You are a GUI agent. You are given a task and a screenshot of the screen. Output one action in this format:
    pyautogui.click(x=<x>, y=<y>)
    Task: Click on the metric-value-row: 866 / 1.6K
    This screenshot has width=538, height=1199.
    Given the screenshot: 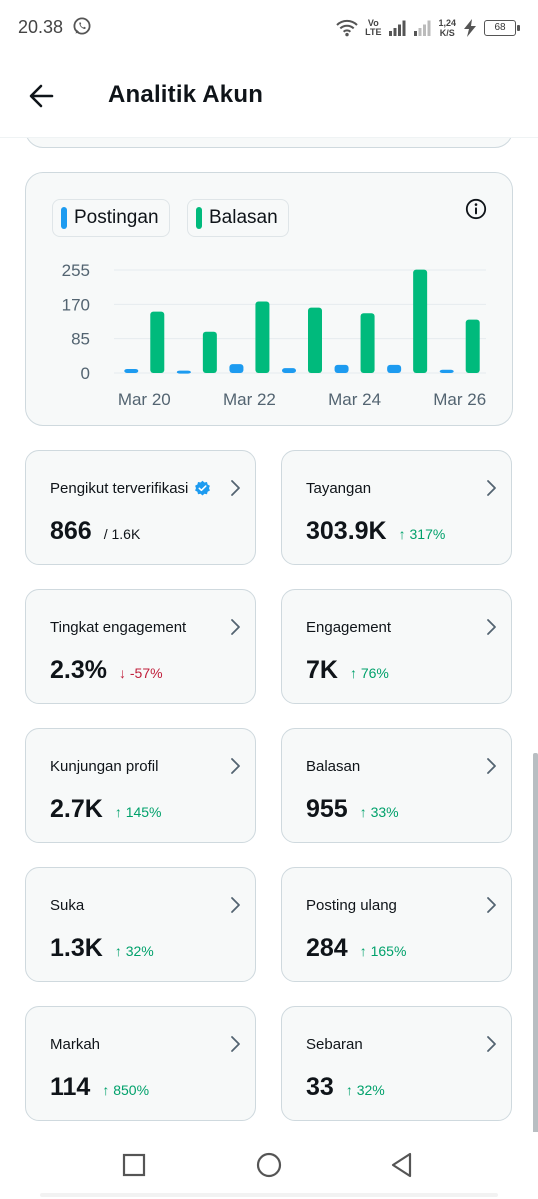 What is the action you would take?
    pyautogui.click(x=95, y=531)
    